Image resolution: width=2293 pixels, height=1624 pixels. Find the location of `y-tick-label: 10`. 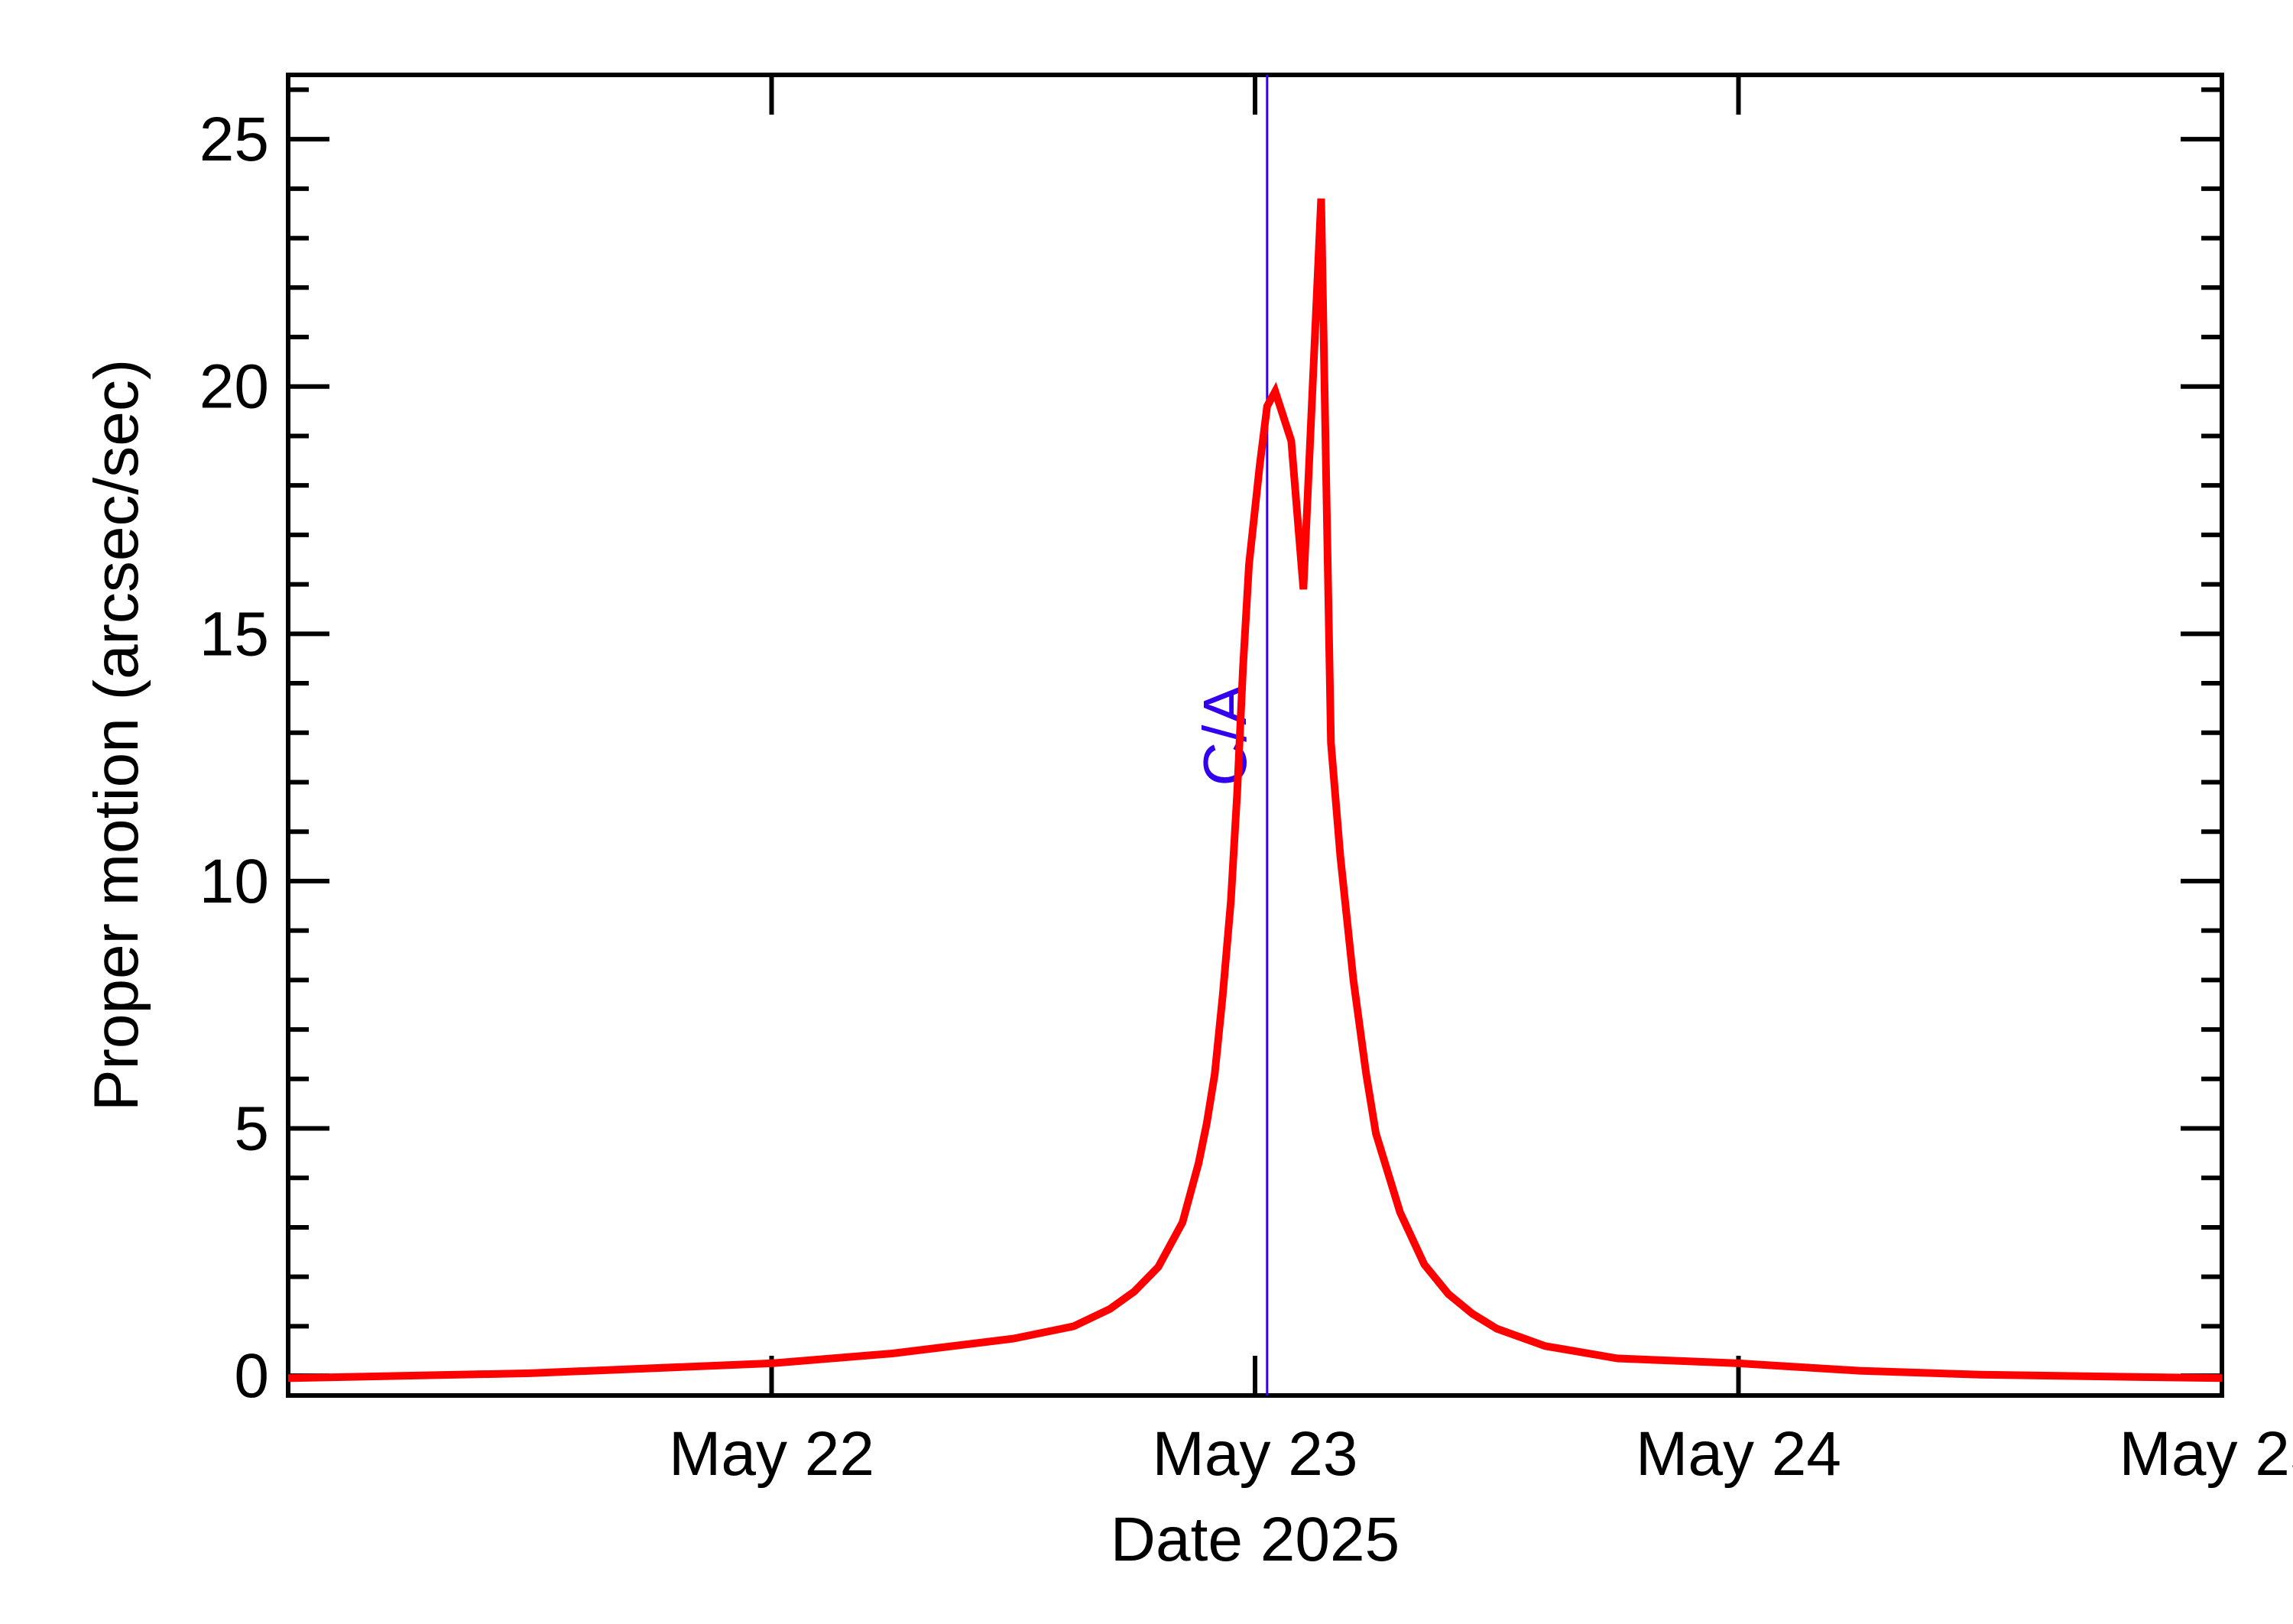

y-tick-label: 10 is located at coordinates (234, 881).